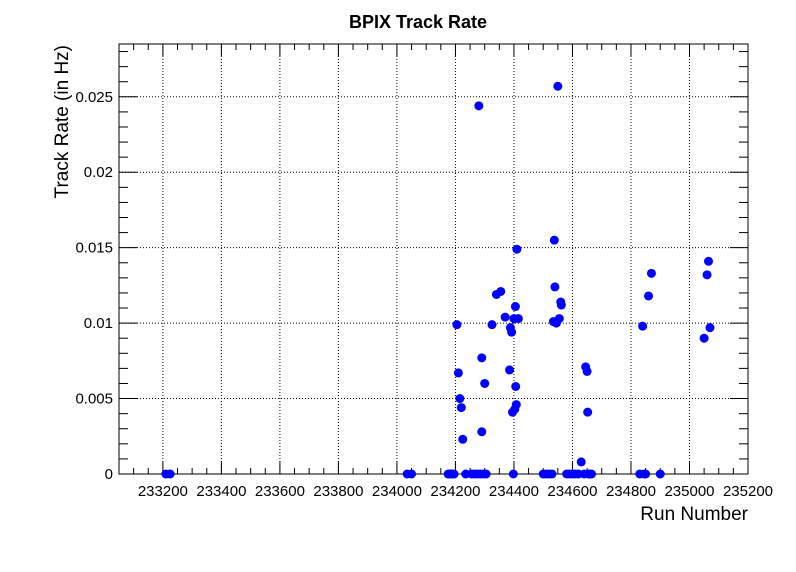 Image resolution: width=796 pixels, height=572 pixels. I want to click on x-tick-label: 234800, so click(631, 491).